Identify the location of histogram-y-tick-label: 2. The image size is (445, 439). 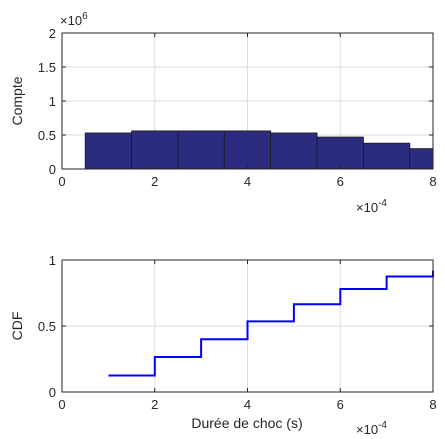
(52, 33).